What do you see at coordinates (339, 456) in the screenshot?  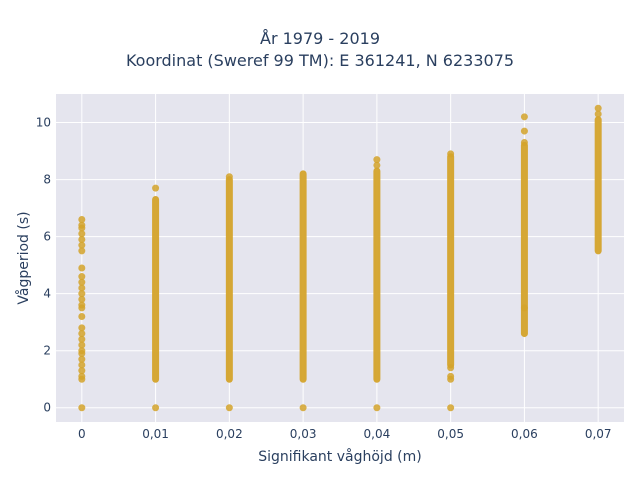 I see `x-axis-label: Signifikant våghöjd (m)` at bounding box center [339, 456].